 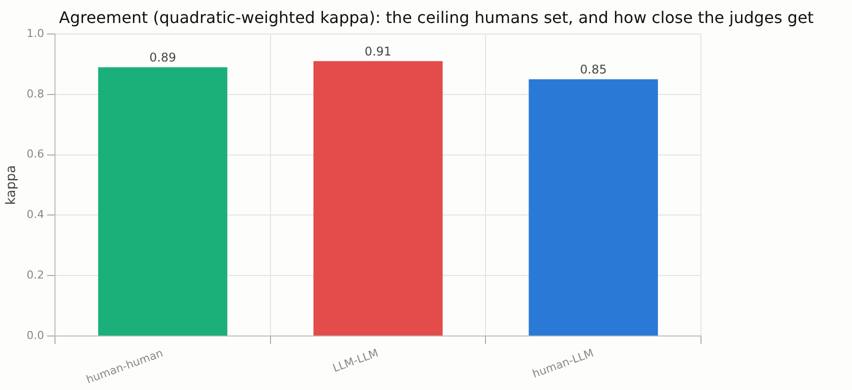 I want to click on y-tick-label: 0.6, so click(x=35, y=154).